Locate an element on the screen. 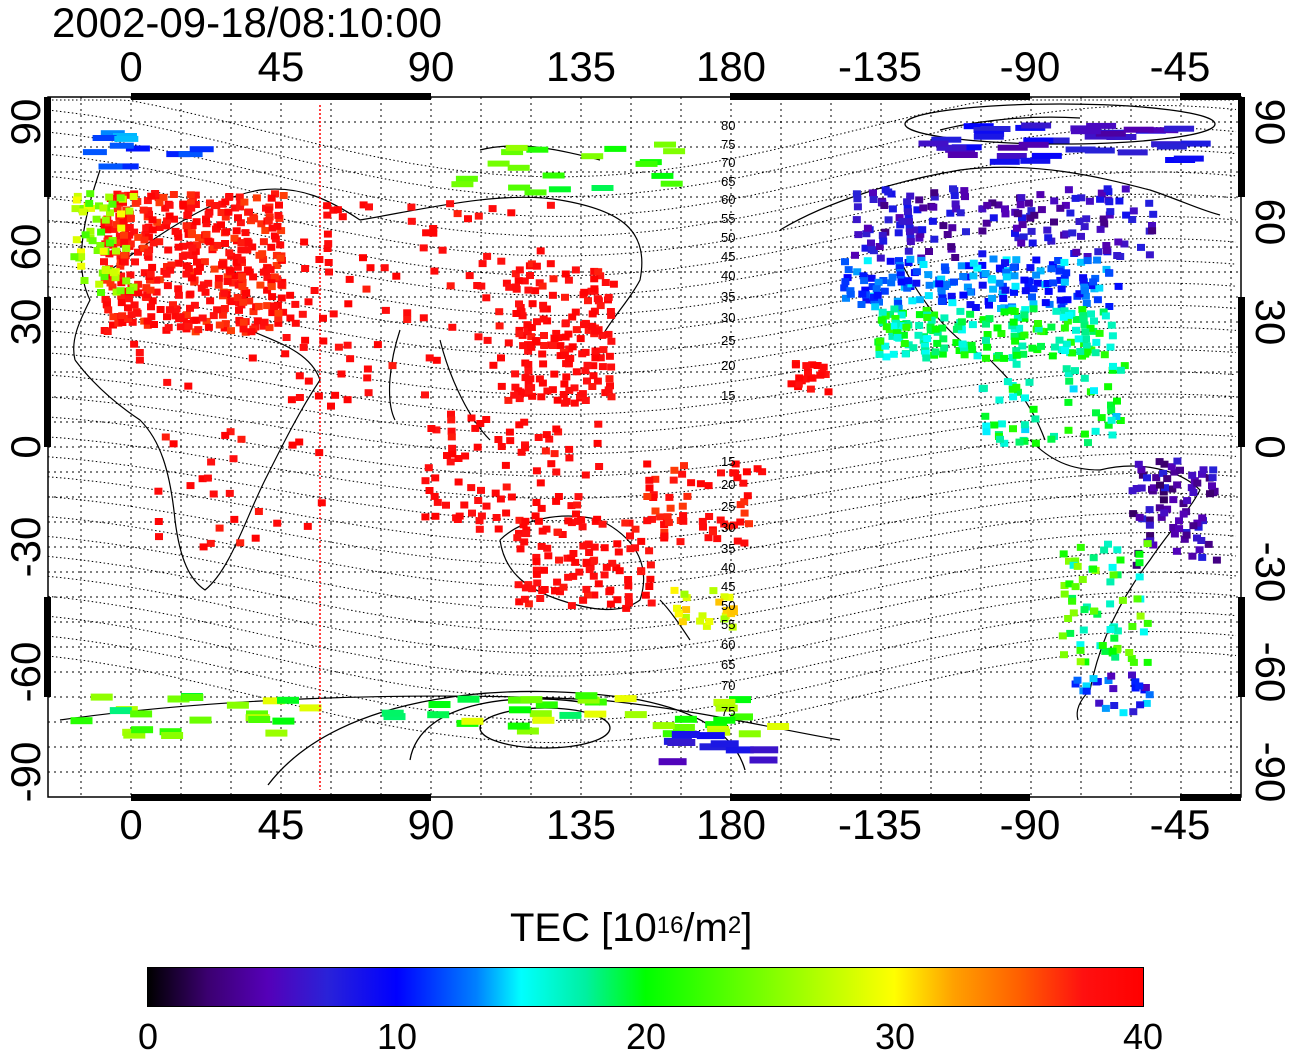 The height and width of the screenshot is (1057, 1292). lat-tick-left: -90 is located at coordinates (25, 772).